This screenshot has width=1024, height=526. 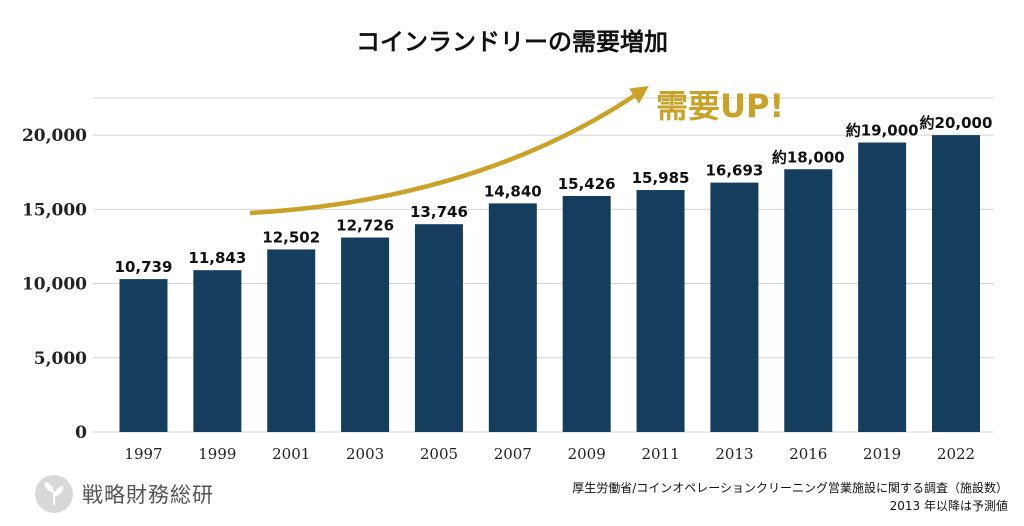 I want to click on x-tick-label: 2009, so click(x=587, y=454).